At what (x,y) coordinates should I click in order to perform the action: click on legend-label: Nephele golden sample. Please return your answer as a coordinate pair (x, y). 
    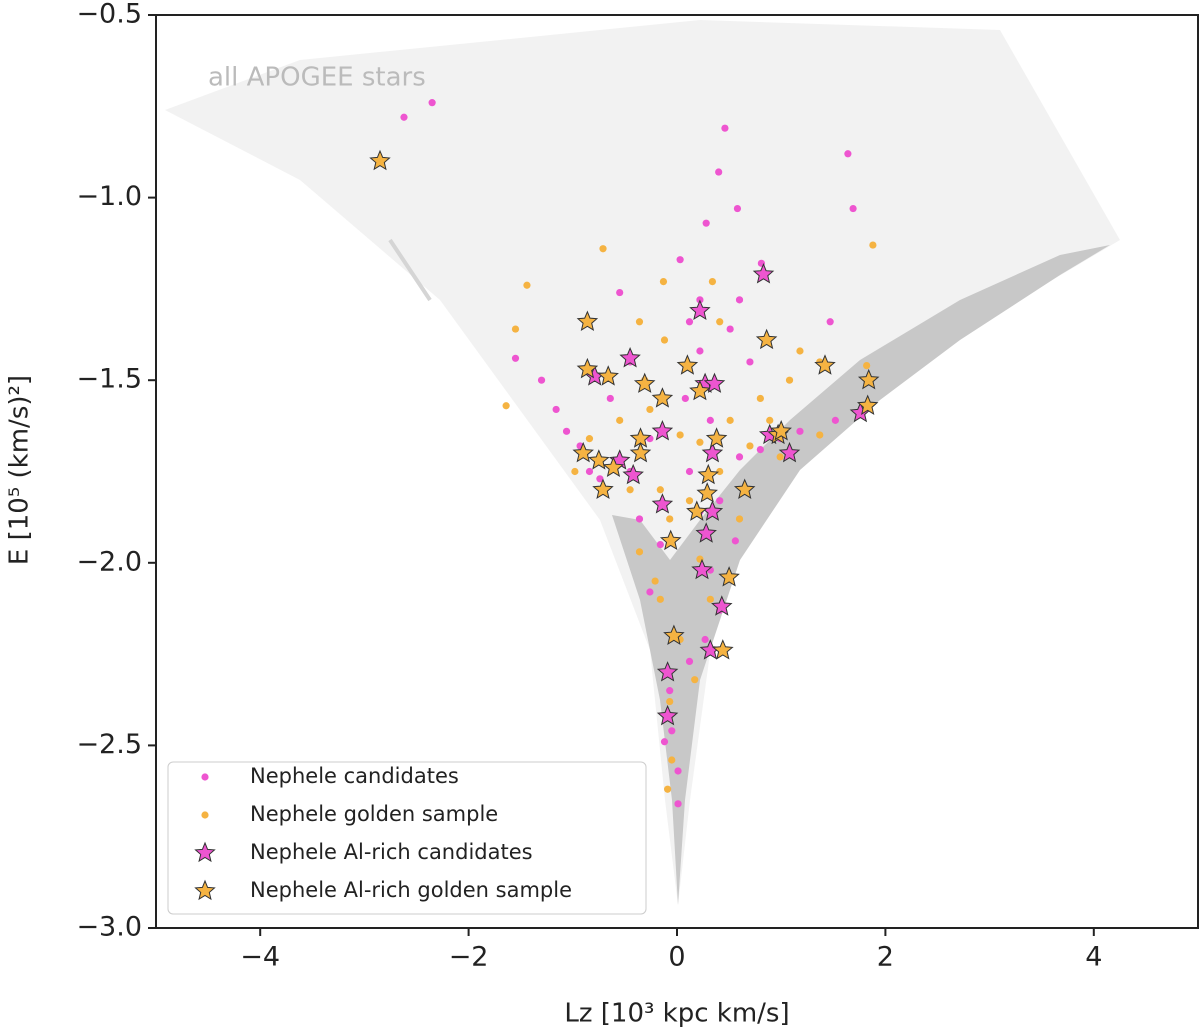
    Looking at the image, I should click on (374, 814).